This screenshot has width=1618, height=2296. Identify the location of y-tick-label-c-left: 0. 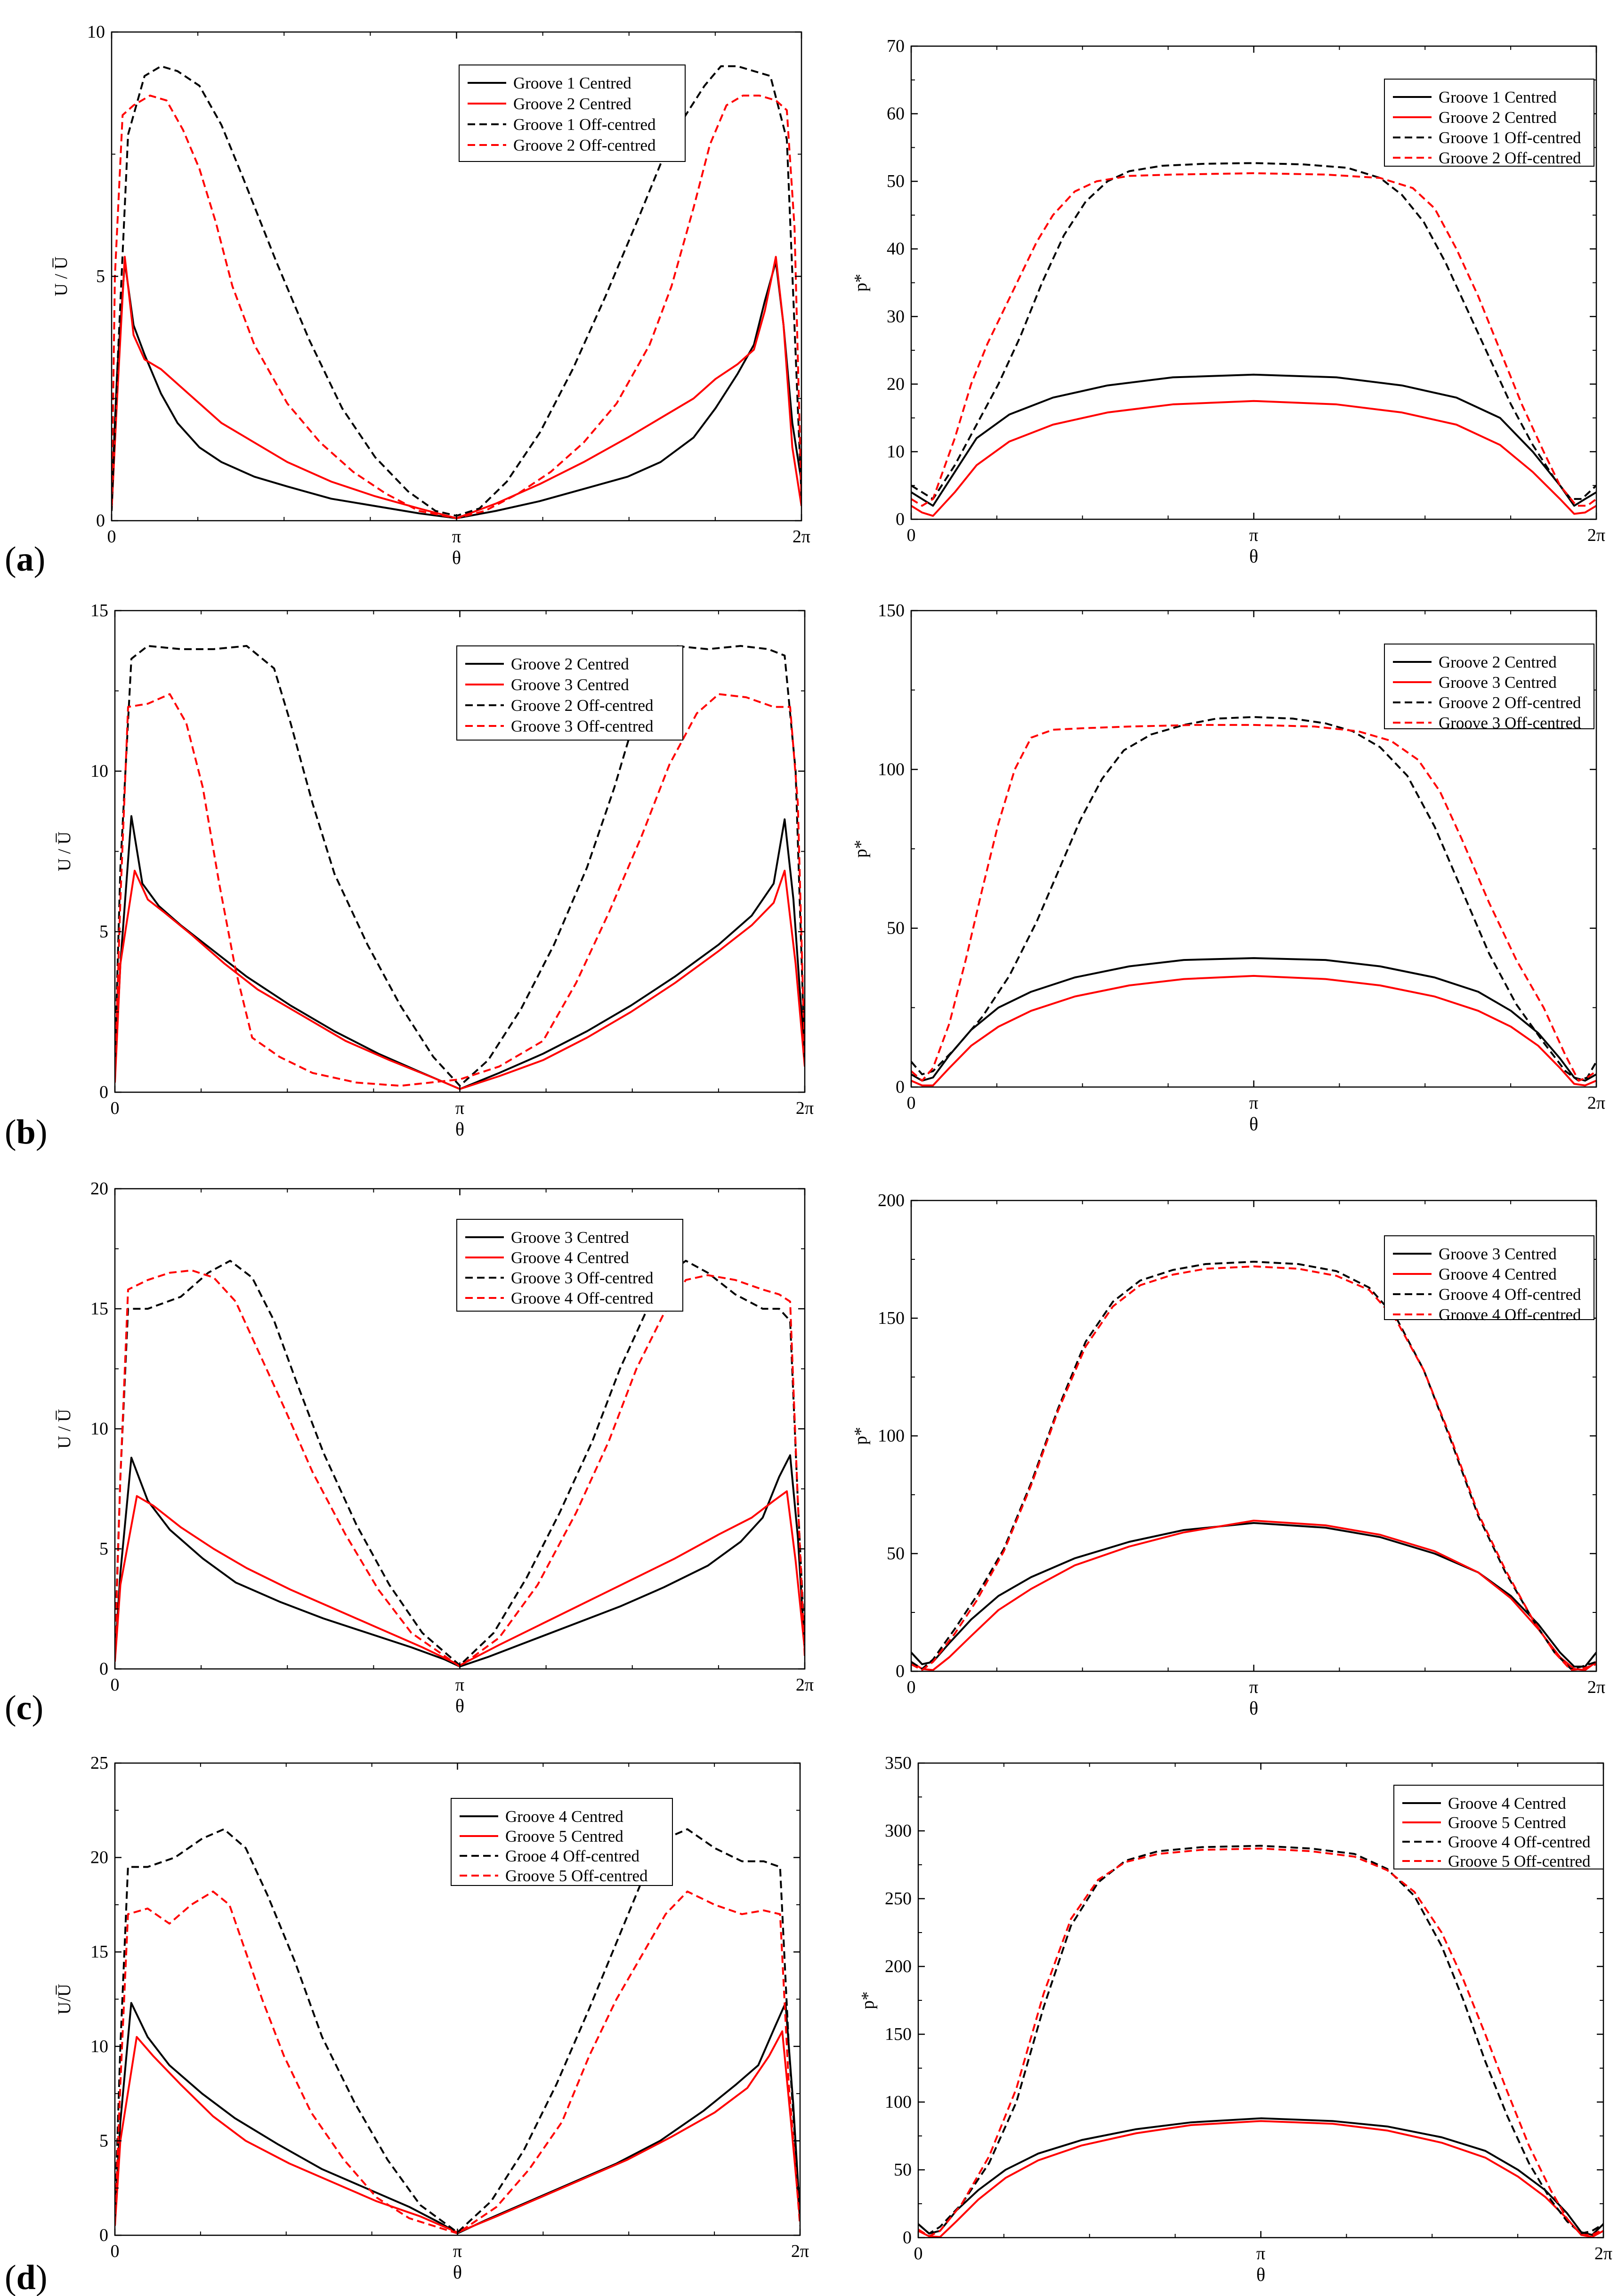
(103, 1669).